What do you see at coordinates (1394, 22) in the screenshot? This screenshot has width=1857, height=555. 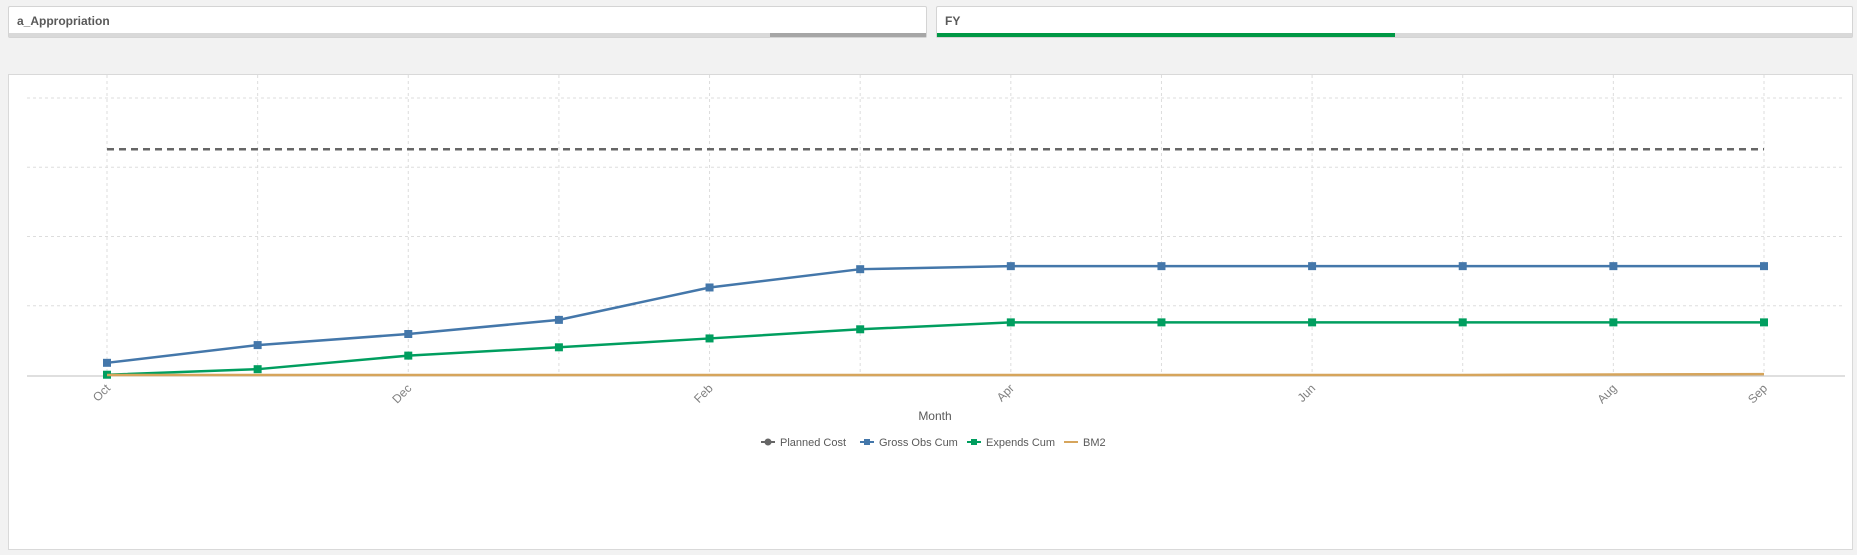 I see `fy-filter: FY` at bounding box center [1394, 22].